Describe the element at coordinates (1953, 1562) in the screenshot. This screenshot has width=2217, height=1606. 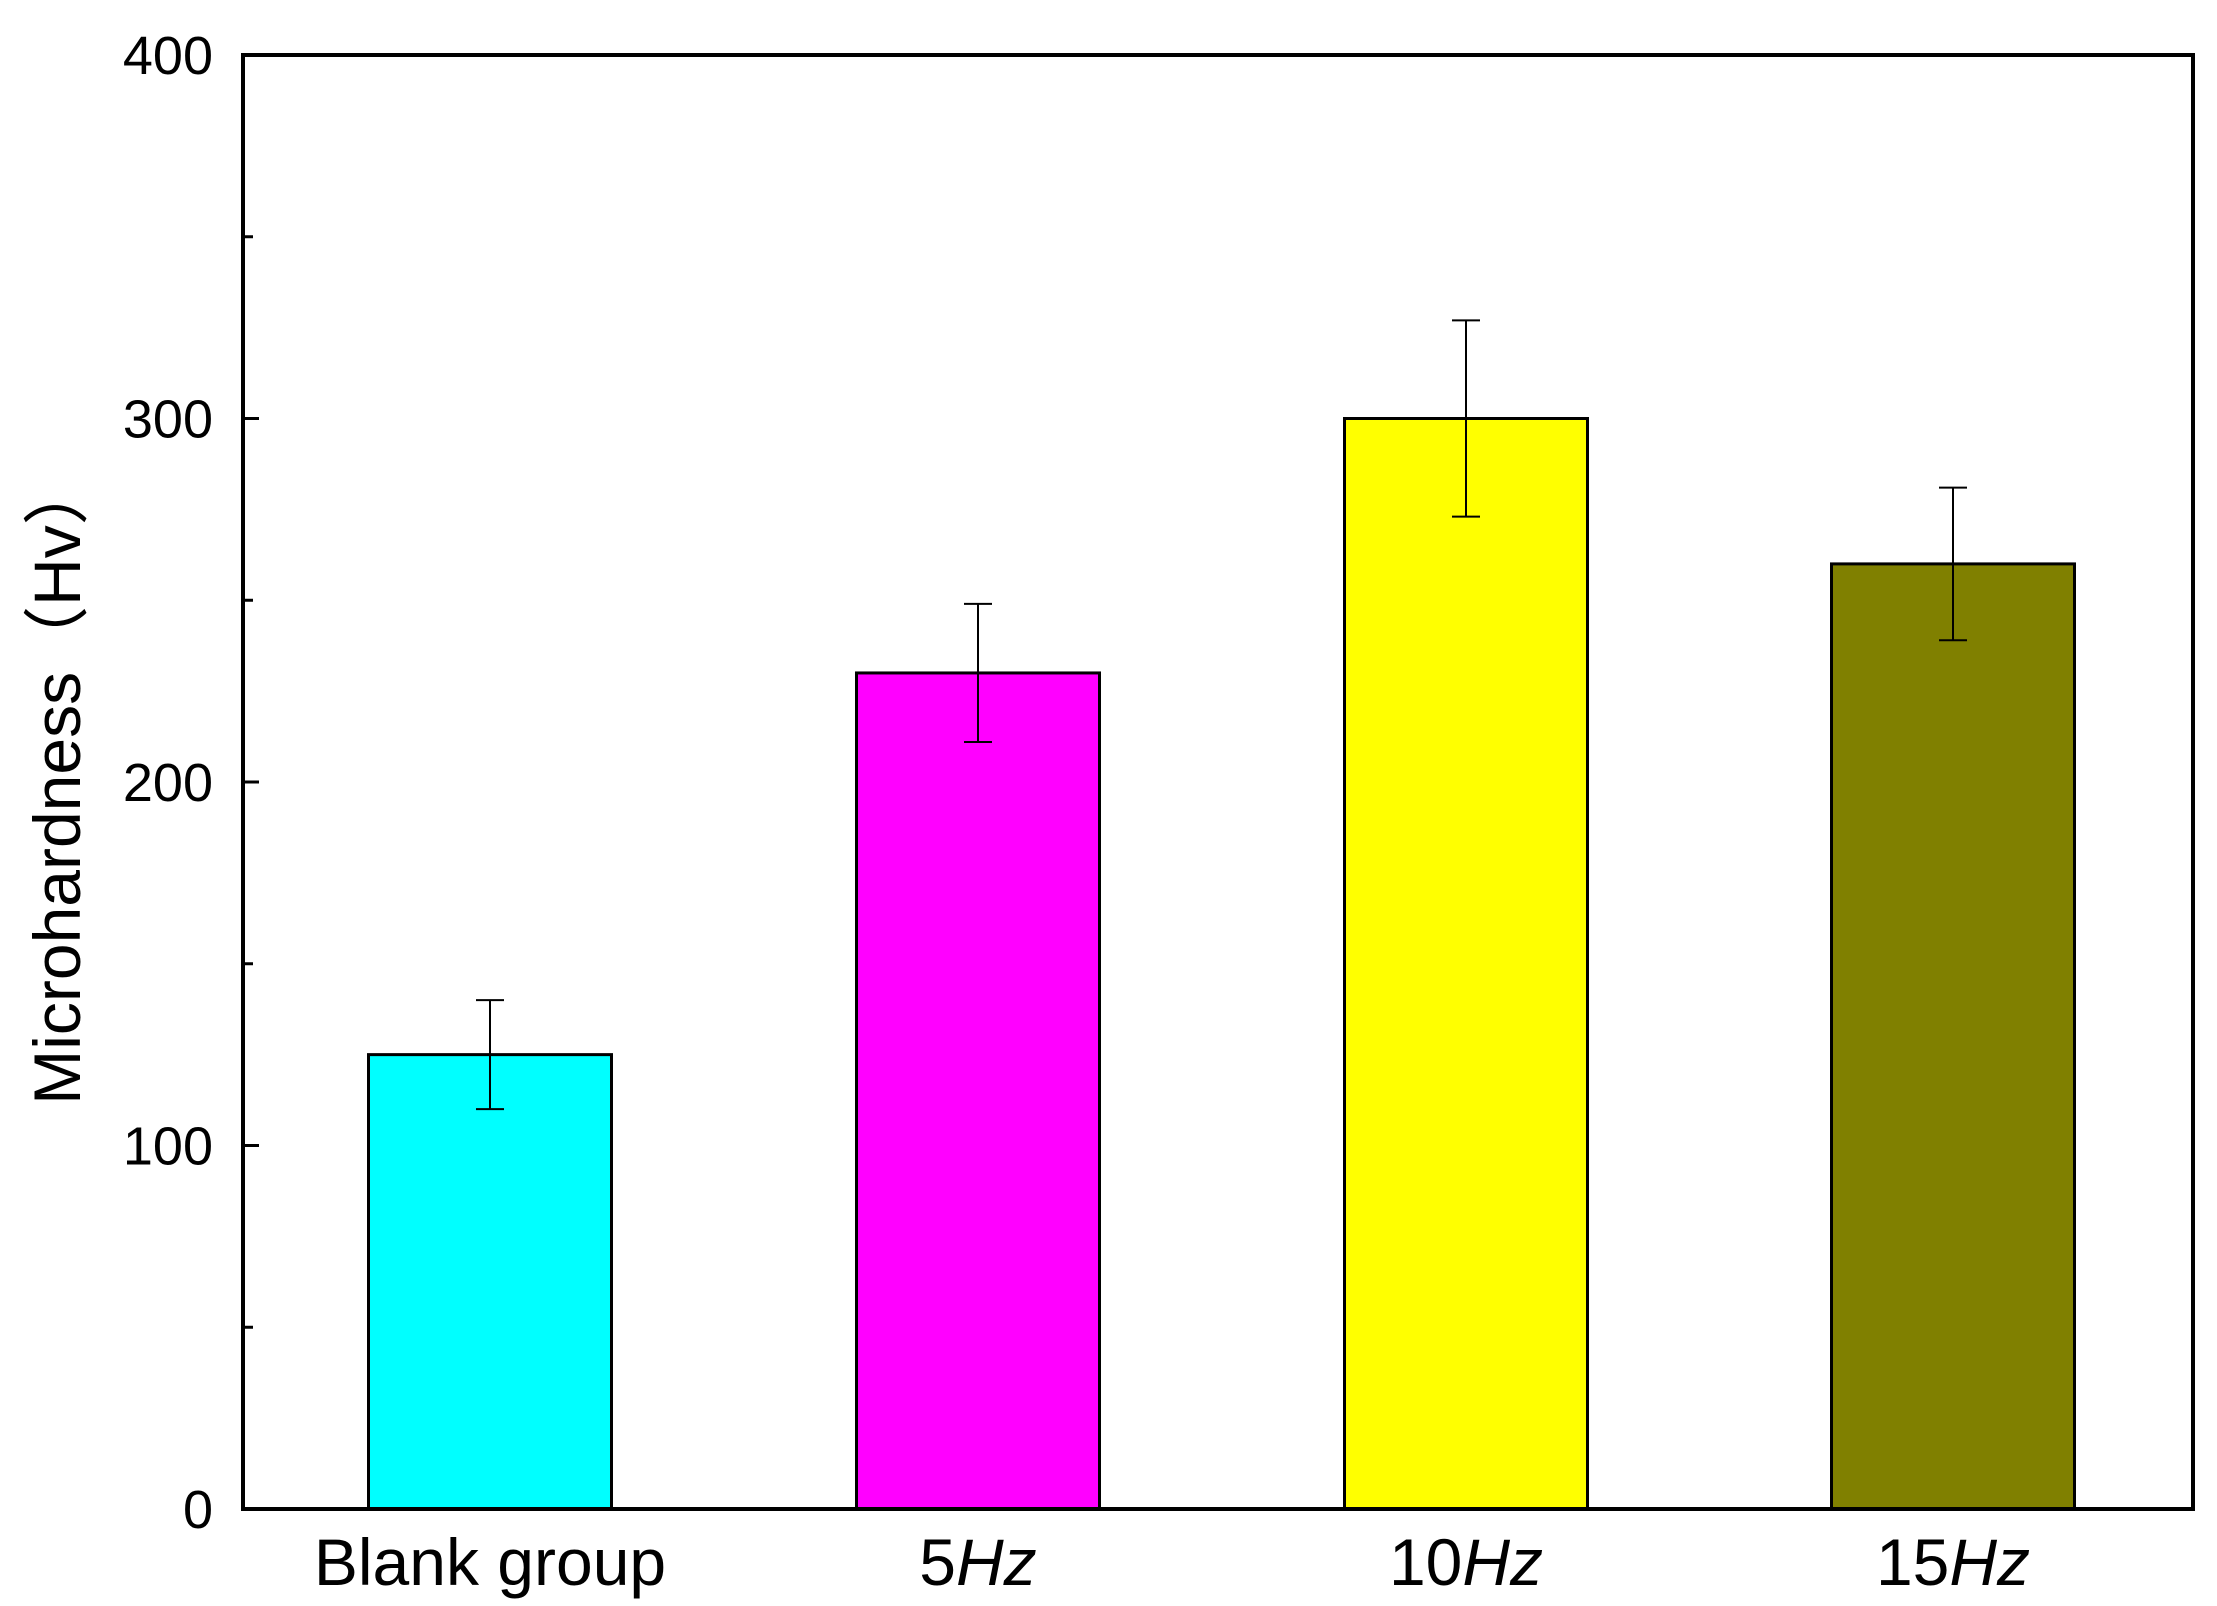
I see `x-tick-label: 15Hz` at that location.